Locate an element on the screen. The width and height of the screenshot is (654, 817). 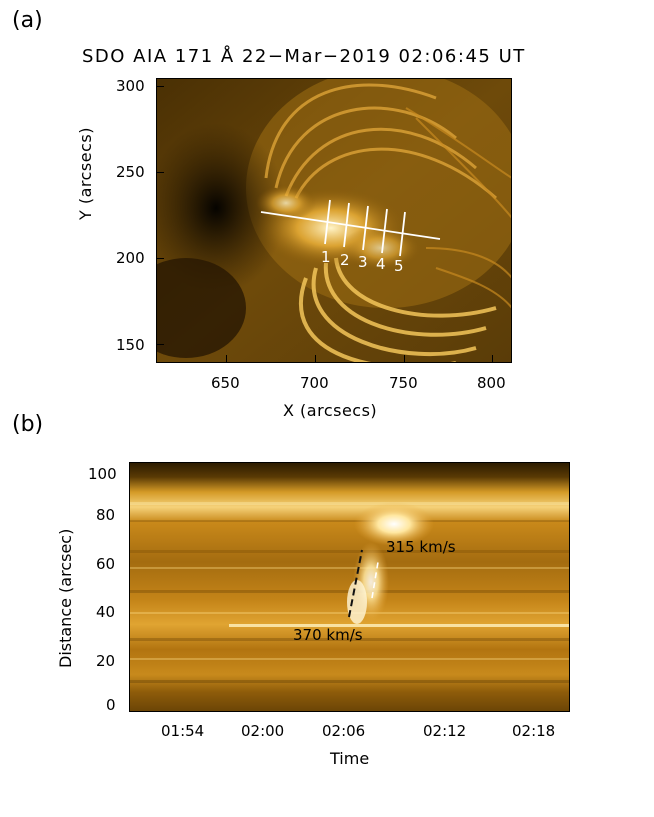
panel-a-title: SDO AIA 171 Å 22−Mar−2019 02:06:45 UT is located at coordinates (304, 56).